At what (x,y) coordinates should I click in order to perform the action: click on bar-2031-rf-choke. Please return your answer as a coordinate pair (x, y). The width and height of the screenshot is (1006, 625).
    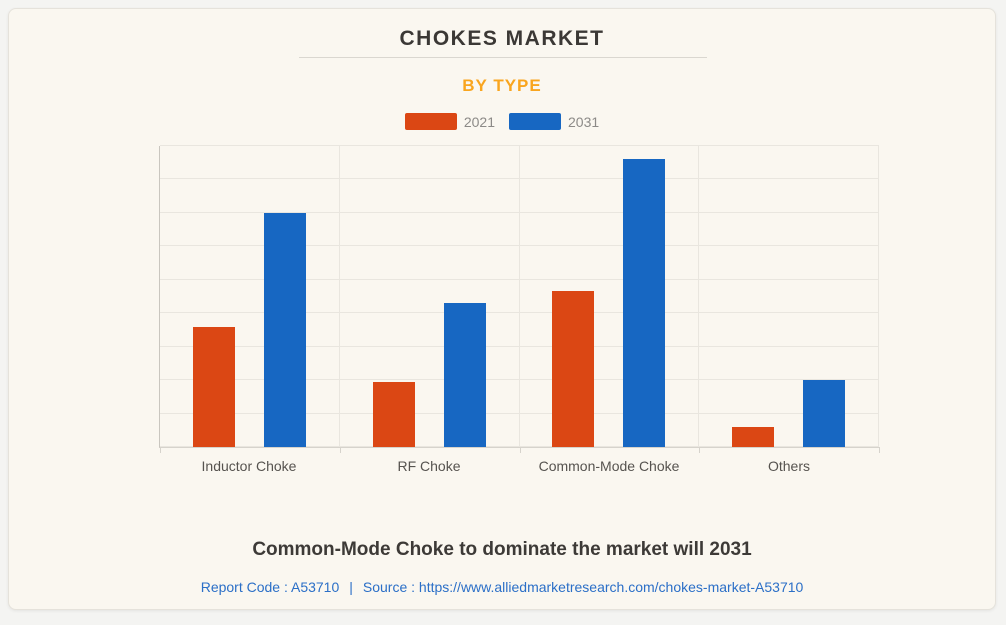
    Looking at the image, I should click on (464, 375).